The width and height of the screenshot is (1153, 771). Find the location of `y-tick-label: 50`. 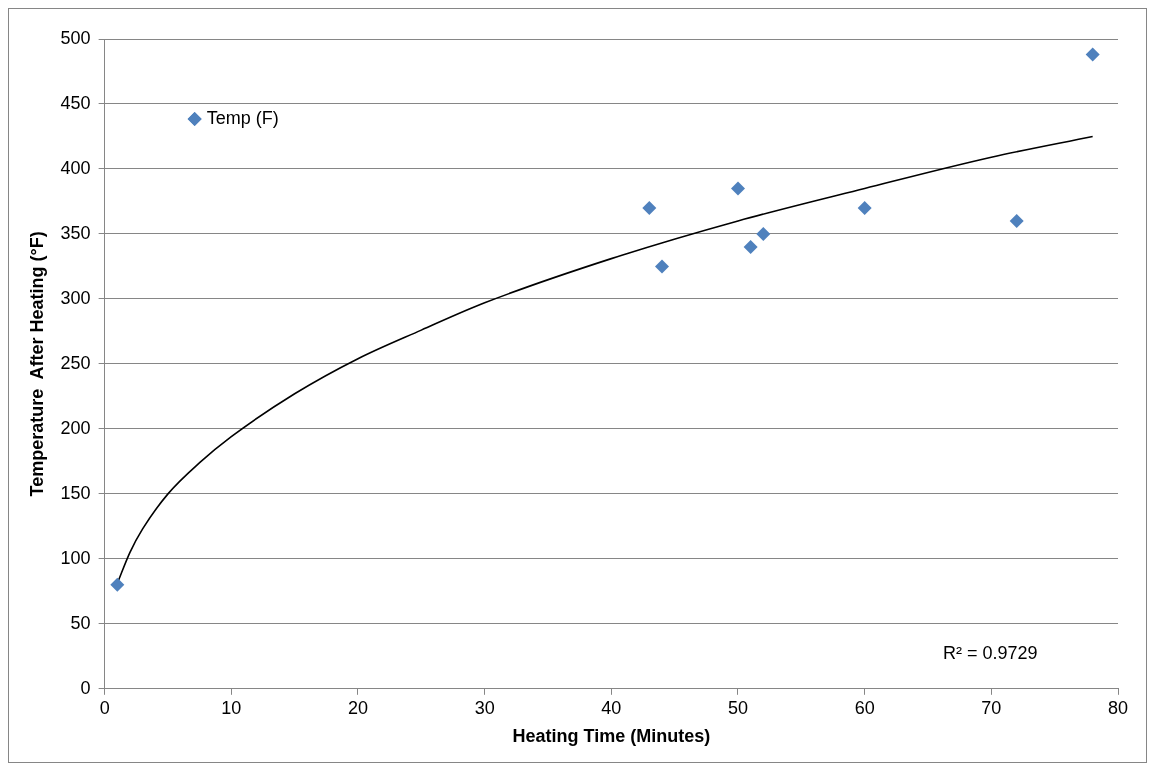

y-tick-label: 50 is located at coordinates (80, 622).